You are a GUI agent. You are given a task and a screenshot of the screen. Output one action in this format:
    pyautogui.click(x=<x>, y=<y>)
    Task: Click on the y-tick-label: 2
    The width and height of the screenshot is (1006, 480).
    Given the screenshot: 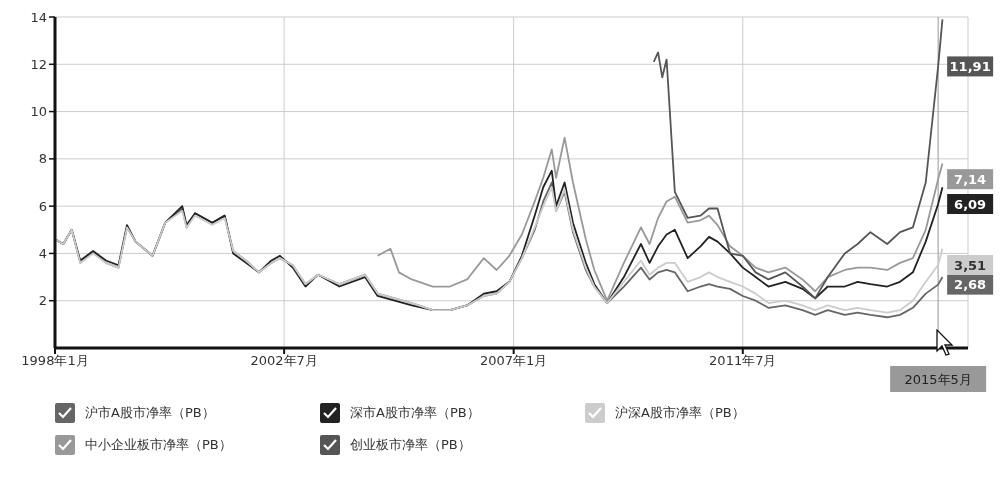 What is the action you would take?
    pyautogui.click(x=42, y=301)
    